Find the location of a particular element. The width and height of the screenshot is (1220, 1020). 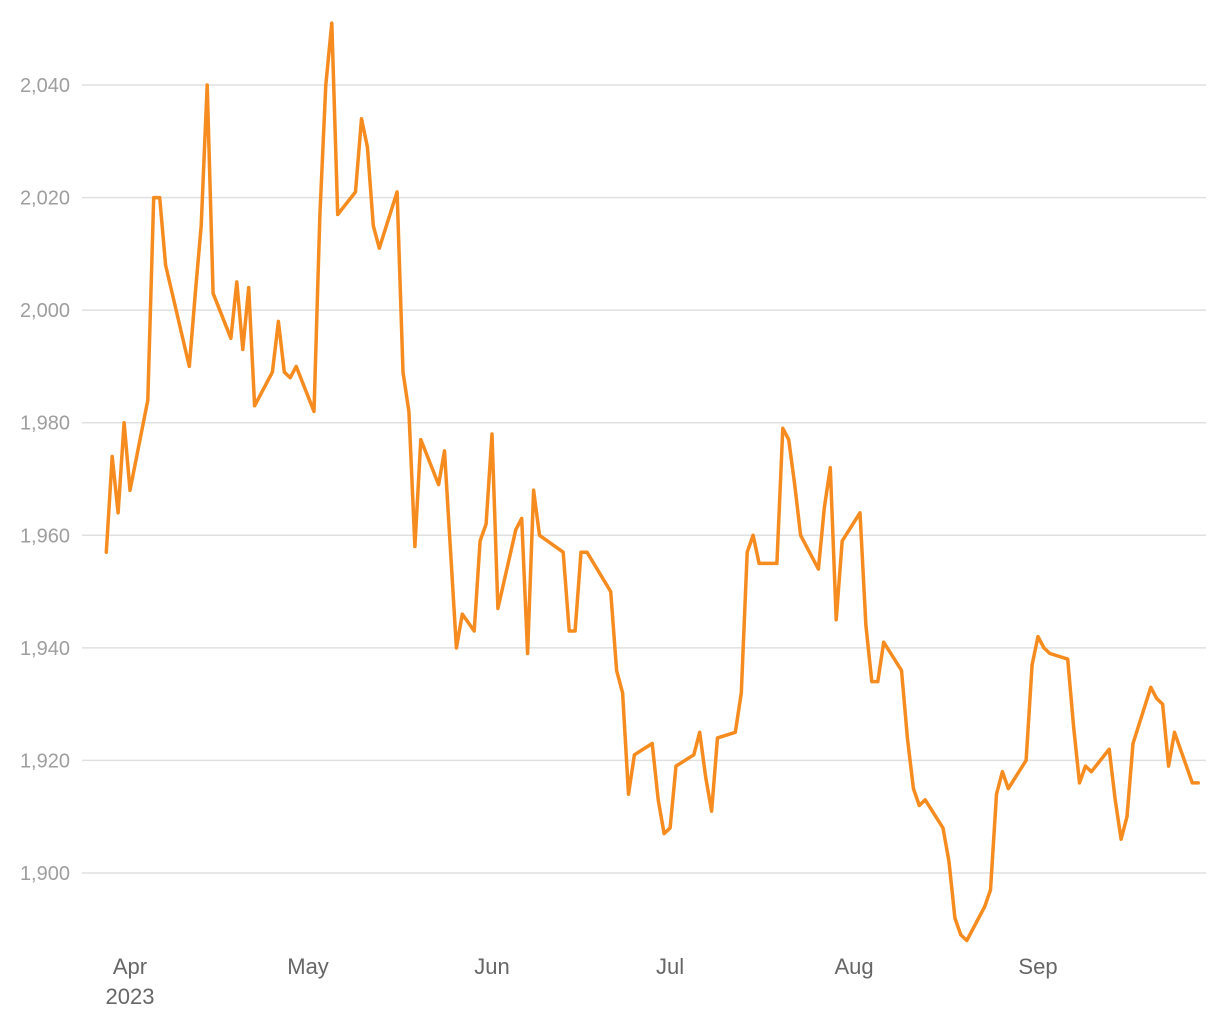

x-tick-label: Aug is located at coordinates (853, 966).